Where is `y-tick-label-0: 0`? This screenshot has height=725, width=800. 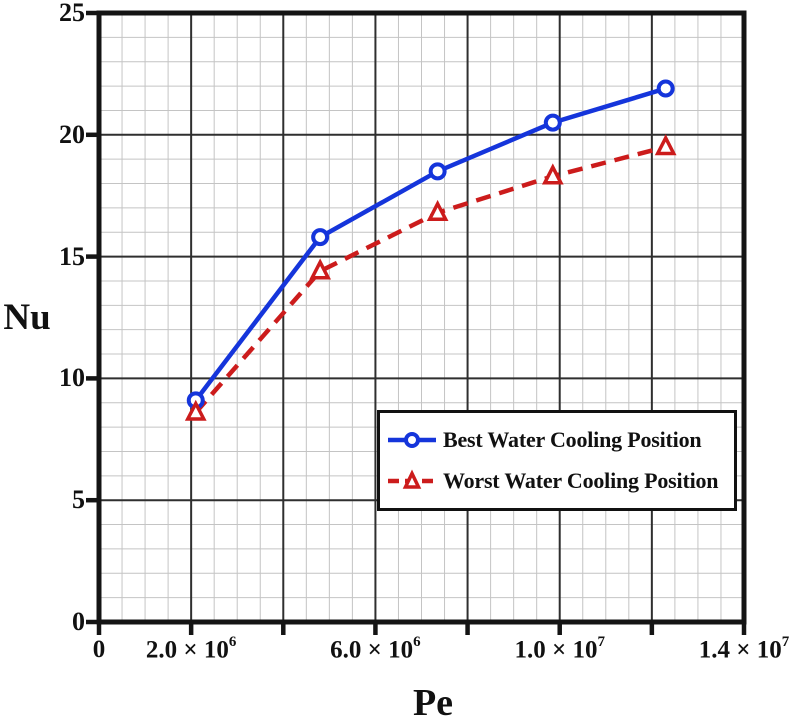 y-tick-label-0: 0 is located at coordinates (78, 621).